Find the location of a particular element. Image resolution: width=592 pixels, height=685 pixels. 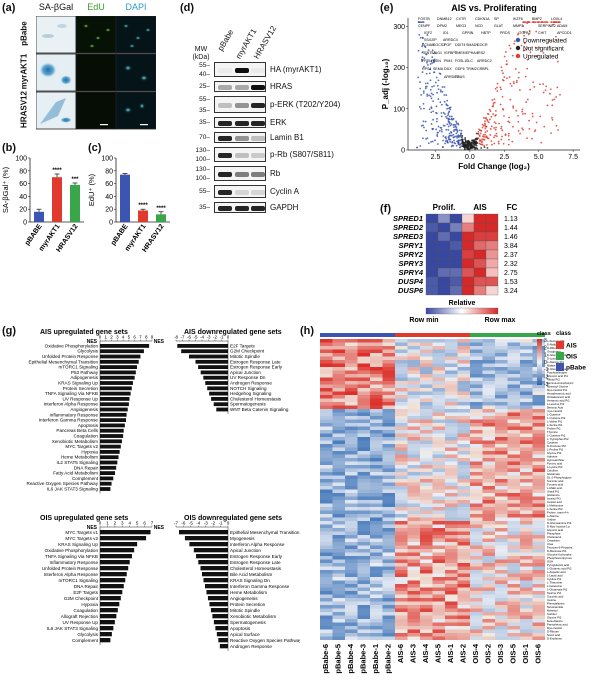

h-class-bar is located at coordinates (438, 335).